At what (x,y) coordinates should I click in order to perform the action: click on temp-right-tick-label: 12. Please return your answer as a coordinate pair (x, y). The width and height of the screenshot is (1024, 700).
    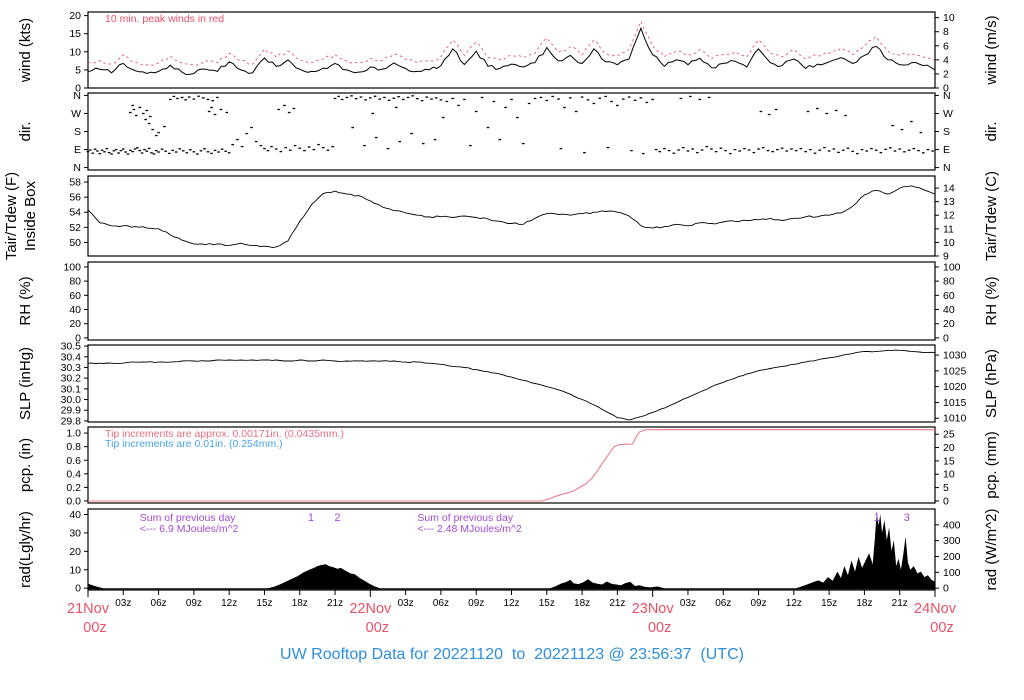
    Looking at the image, I should click on (949, 216).